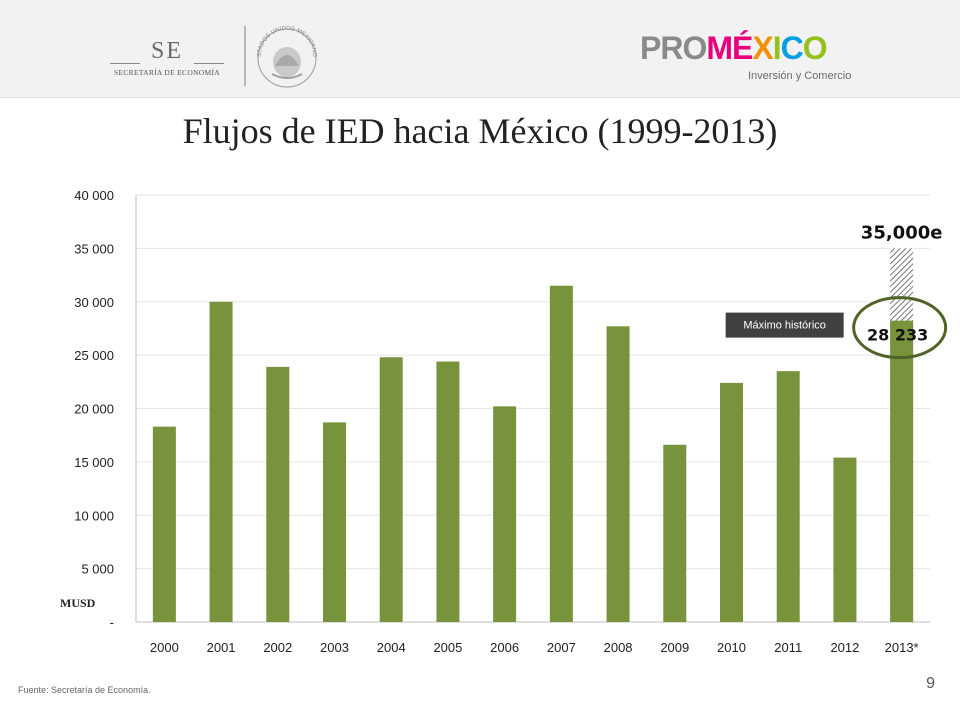  I want to click on promexico-letter: I, so click(777, 48).